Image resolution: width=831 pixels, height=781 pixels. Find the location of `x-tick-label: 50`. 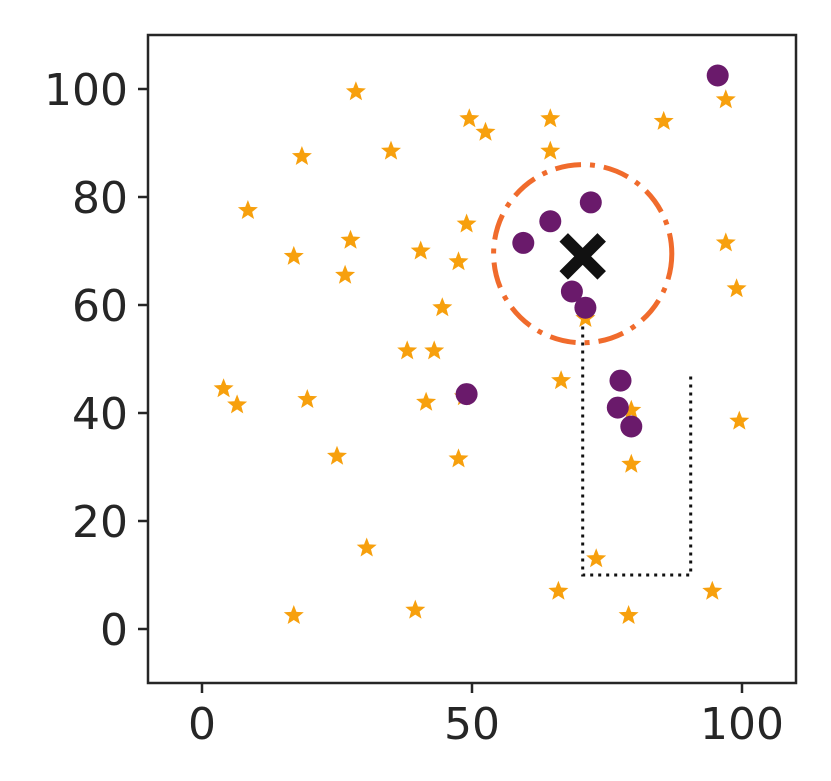

x-tick-label: 50 is located at coordinates (472, 724).